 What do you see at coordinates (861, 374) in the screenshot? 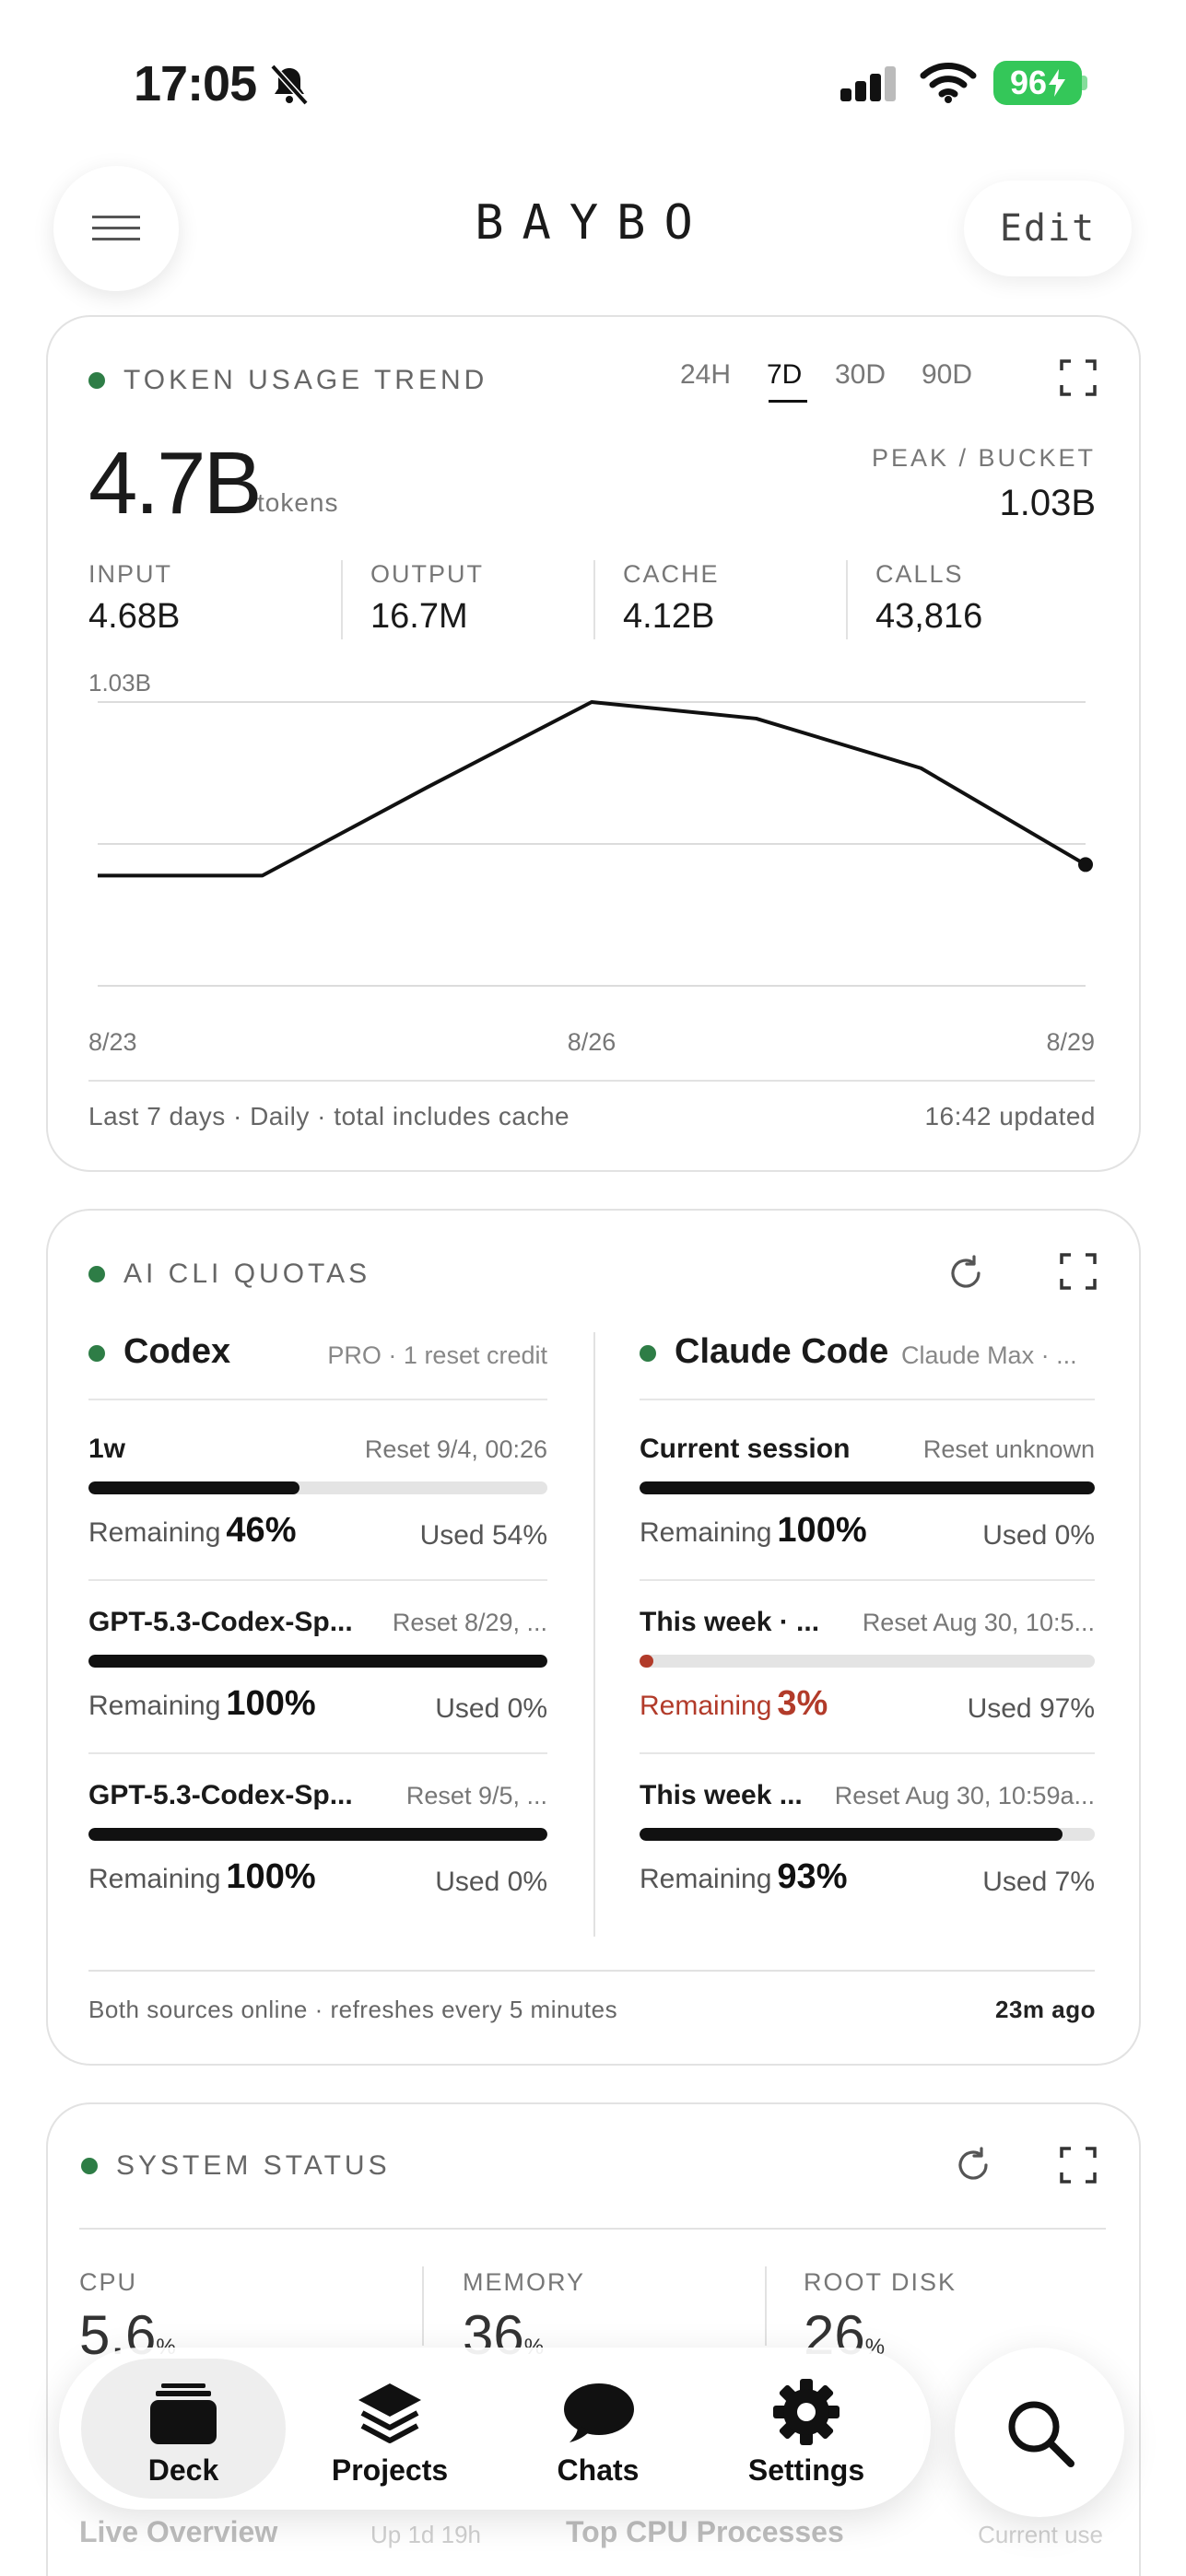
I see `range-30d: 30D` at bounding box center [861, 374].